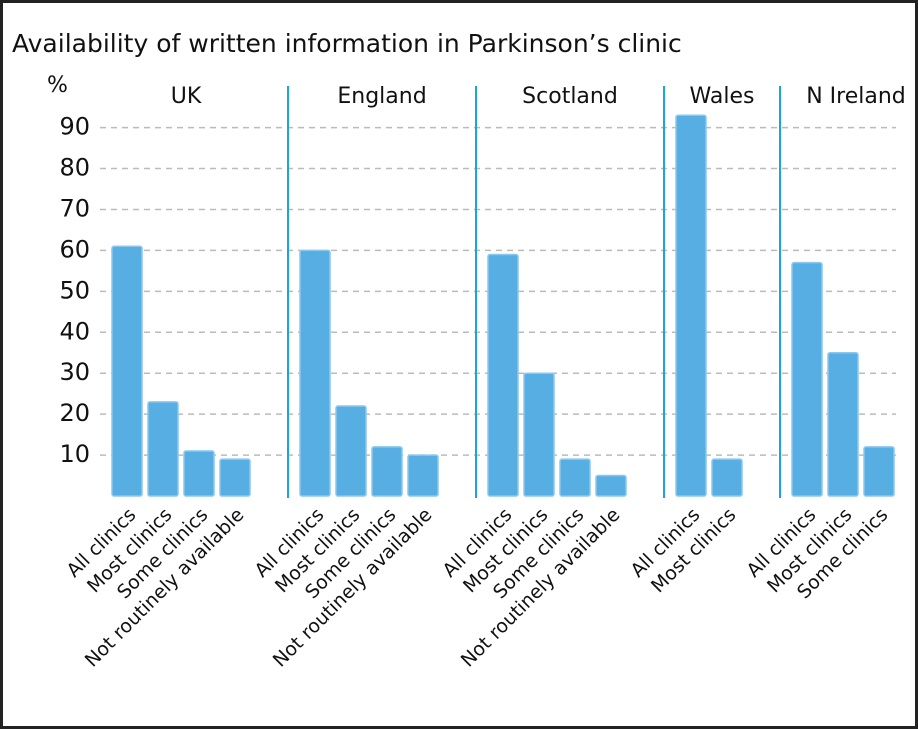 This screenshot has width=918, height=729. What do you see at coordinates (570, 96) in the screenshot?
I see `group-label: Scotland` at bounding box center [570, 96].